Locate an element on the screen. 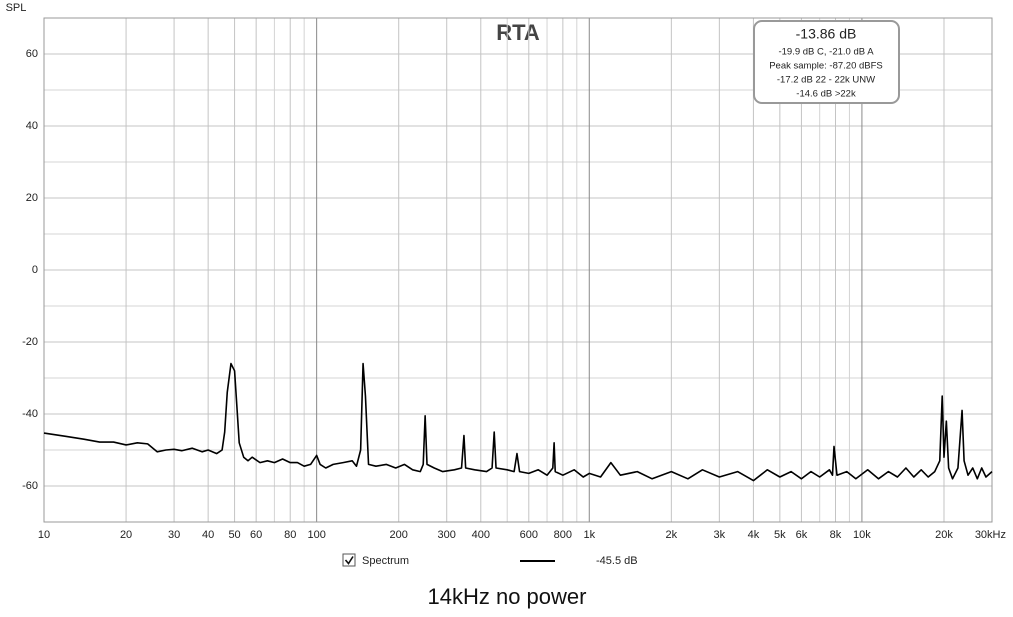 This screenshot has width=1013, height=617. caption: 14kHz no power is located at coordinates (507, 596).